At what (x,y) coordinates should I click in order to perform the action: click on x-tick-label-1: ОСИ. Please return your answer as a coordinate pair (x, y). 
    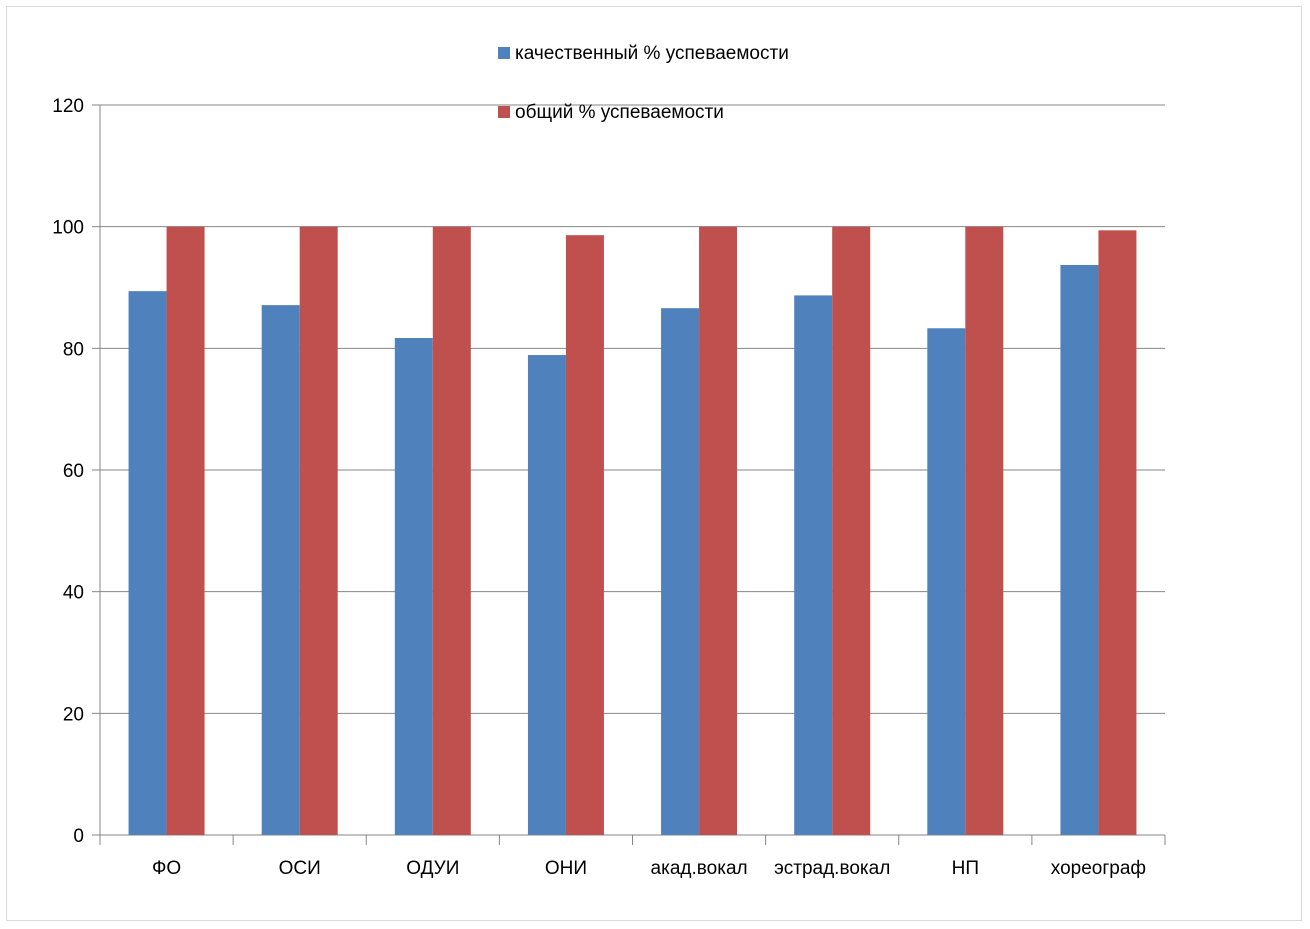
    Looking at the image, I should click on (300, 868).